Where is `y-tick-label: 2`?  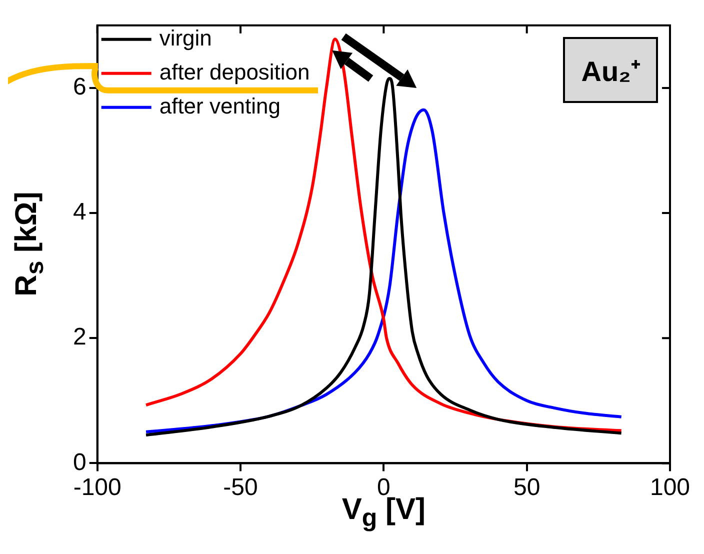 y-tick-label: 2 is located at coordinates (79, 337).